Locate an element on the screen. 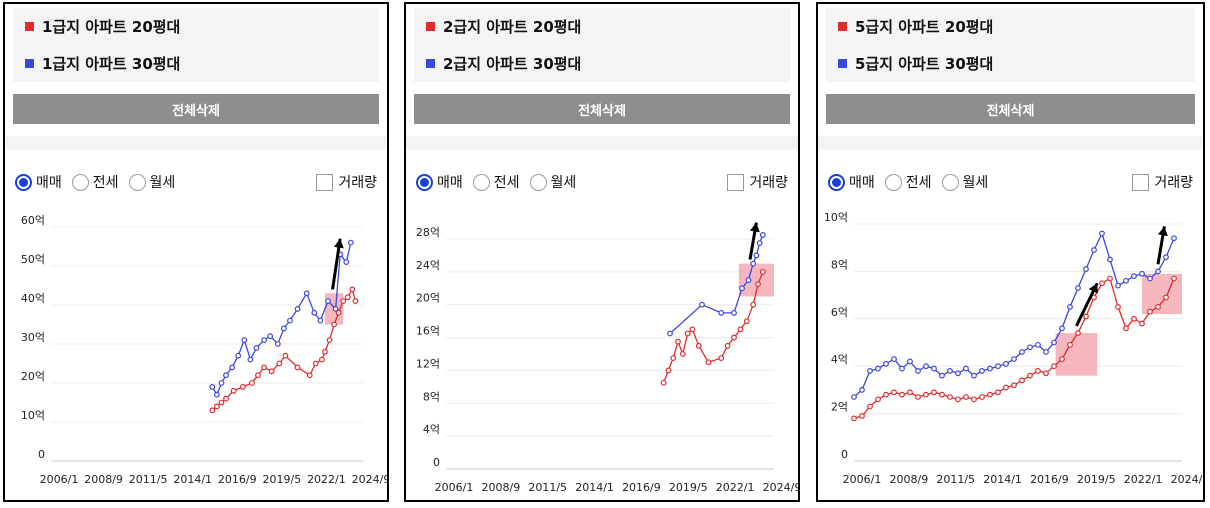 Image resolution: width=1210 pixels, height=508 pixels. legend-item-30: 1급지 아파트 30평대 is located at coordinates (102, 63).